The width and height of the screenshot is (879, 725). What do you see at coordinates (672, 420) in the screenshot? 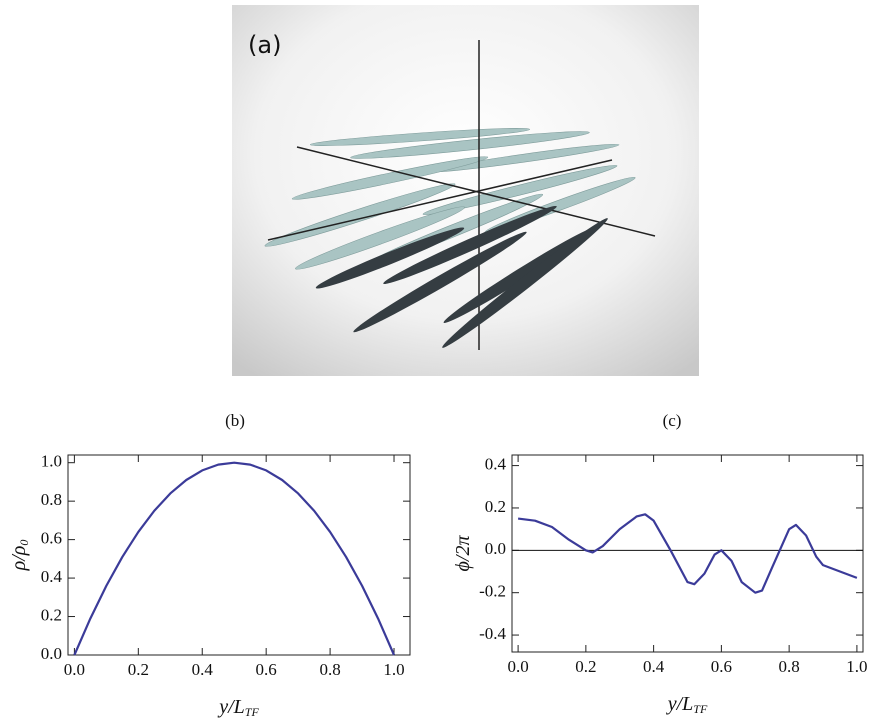
I see `panel-title: (c)` at bounding box center [672, 420].